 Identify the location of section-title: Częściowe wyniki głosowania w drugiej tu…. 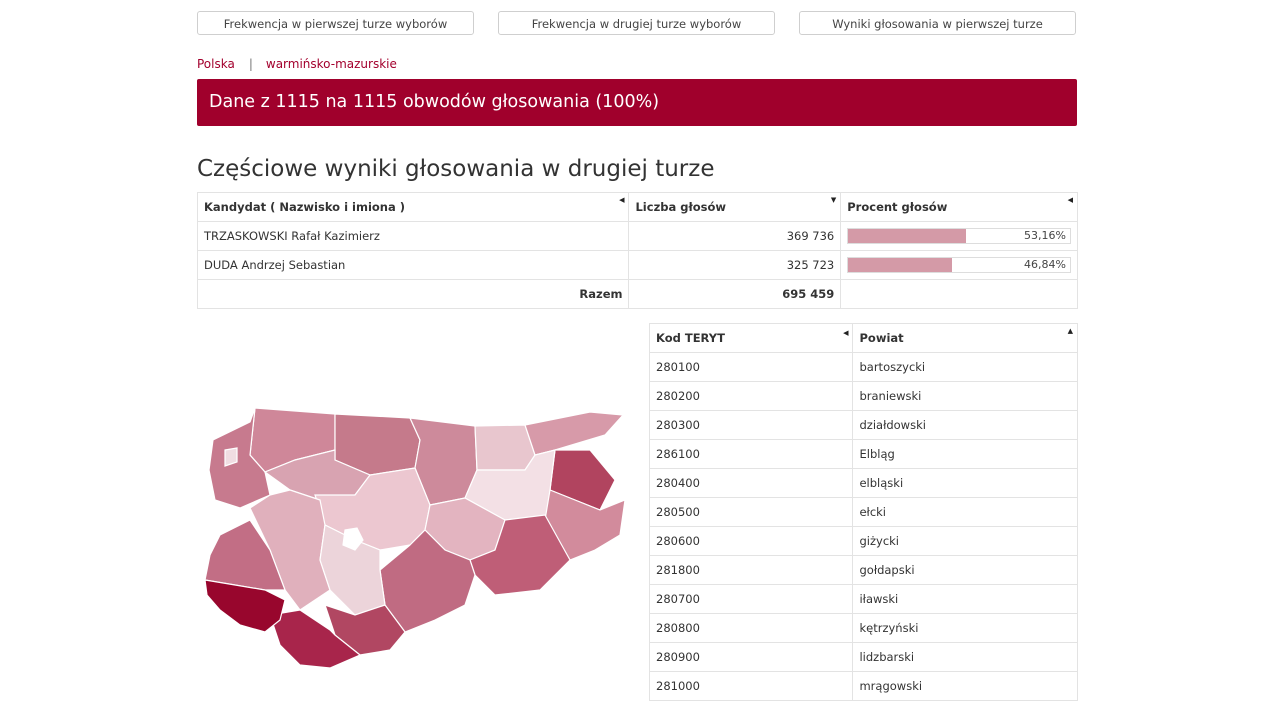
(456, 169).